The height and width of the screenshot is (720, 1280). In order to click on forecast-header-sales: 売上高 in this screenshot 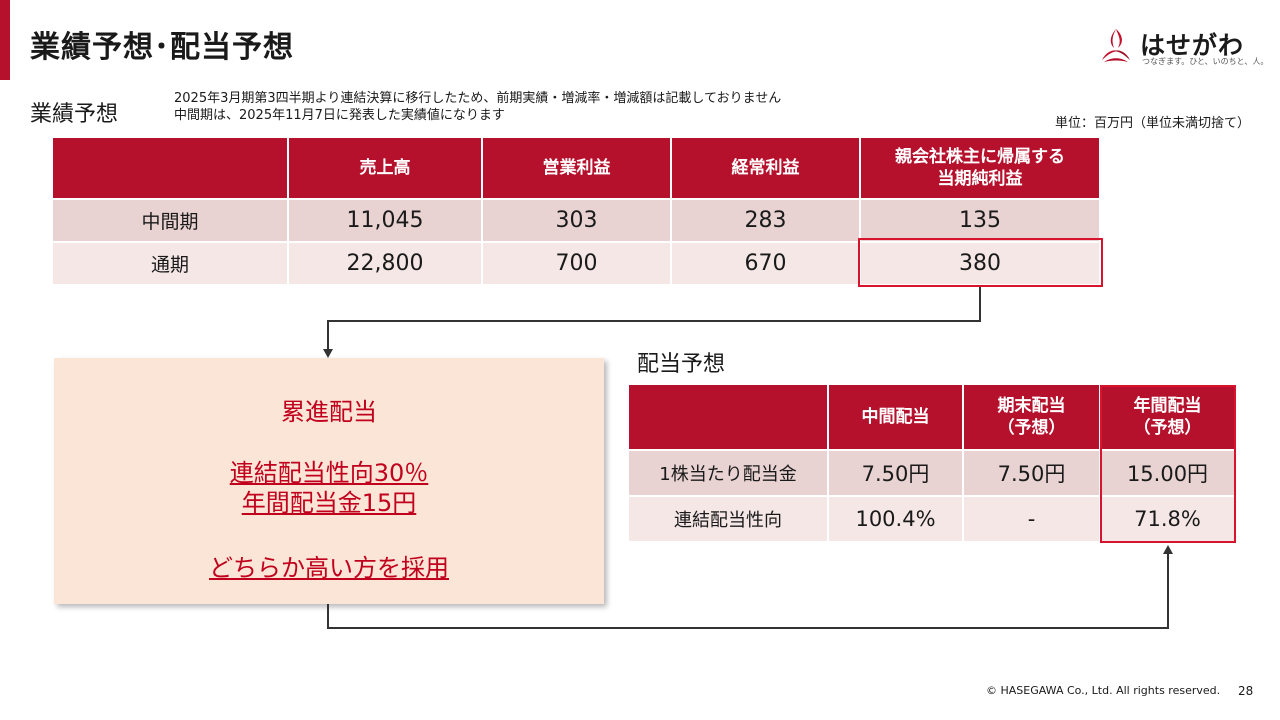, I will do `click(386, 168)`.